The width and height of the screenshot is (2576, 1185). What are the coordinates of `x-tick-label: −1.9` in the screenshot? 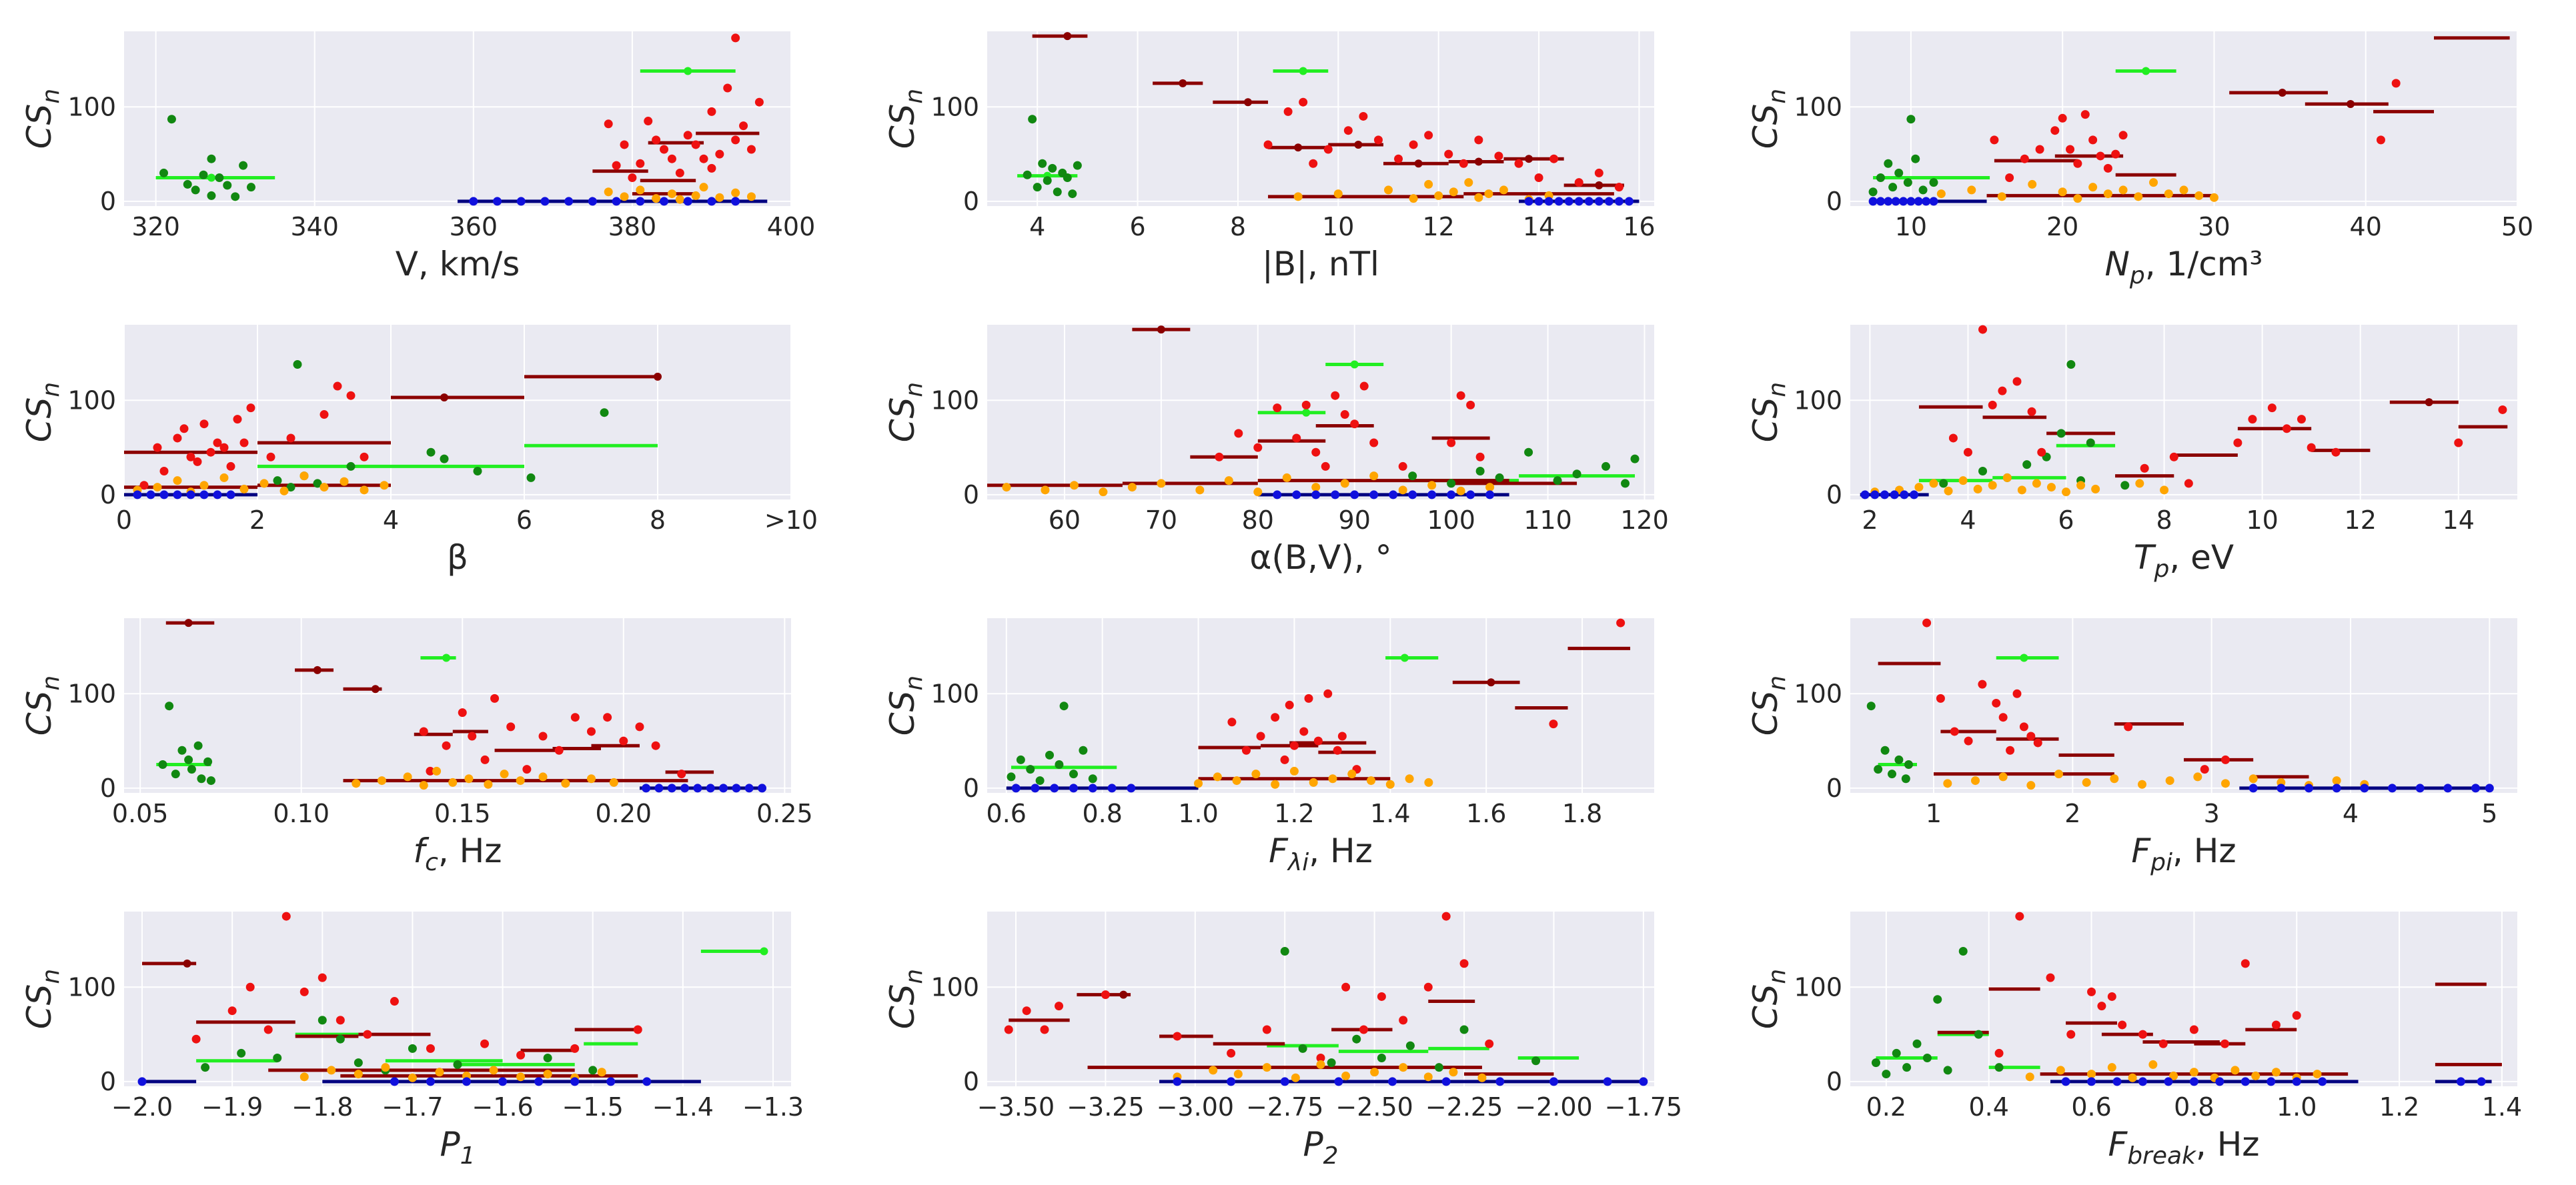 It's located at (232, 1107).